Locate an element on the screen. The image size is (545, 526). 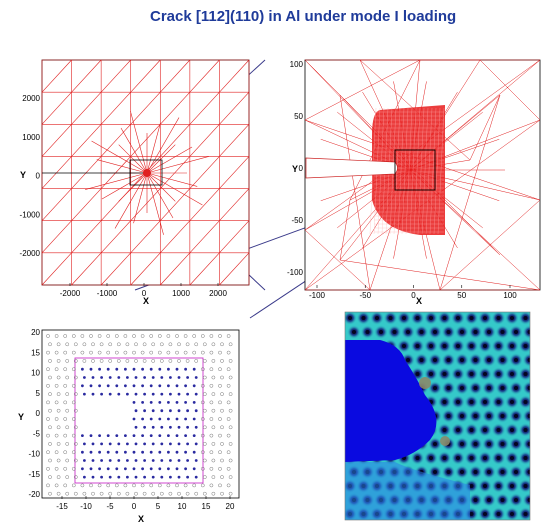
zoom-ylabel: Y is located at coordinates (295, 169).